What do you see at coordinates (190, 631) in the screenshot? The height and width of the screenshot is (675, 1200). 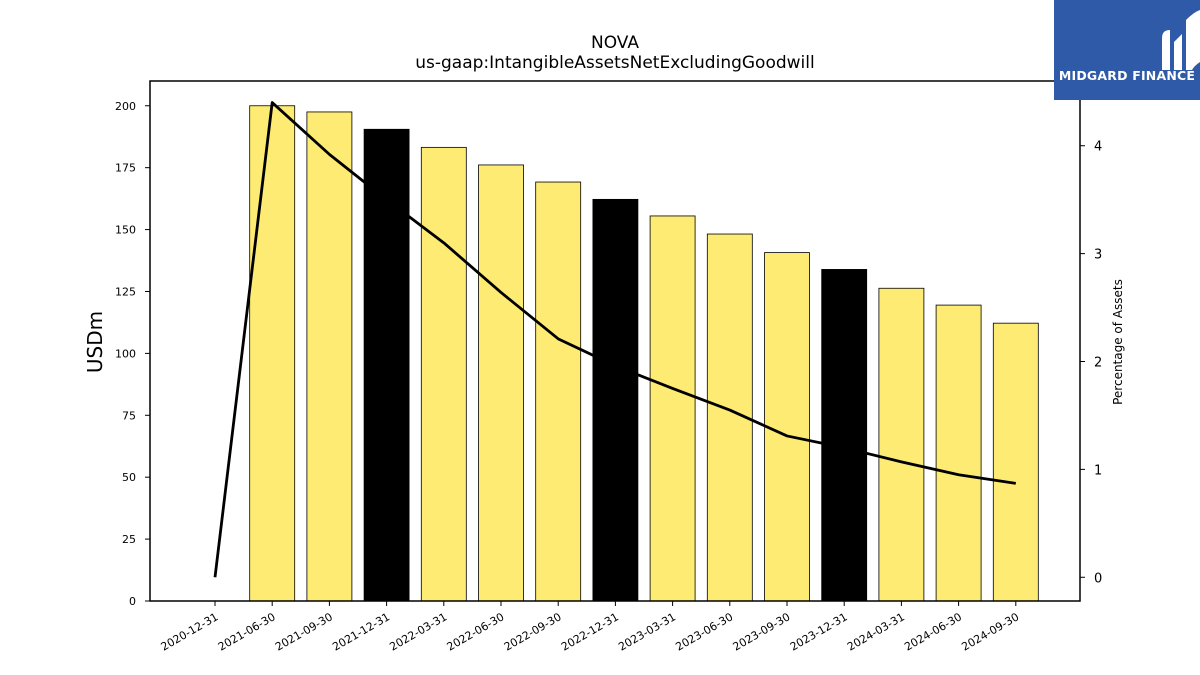 I see `x-tick-label: 2020-12-31` at bounding box center [190, 631].